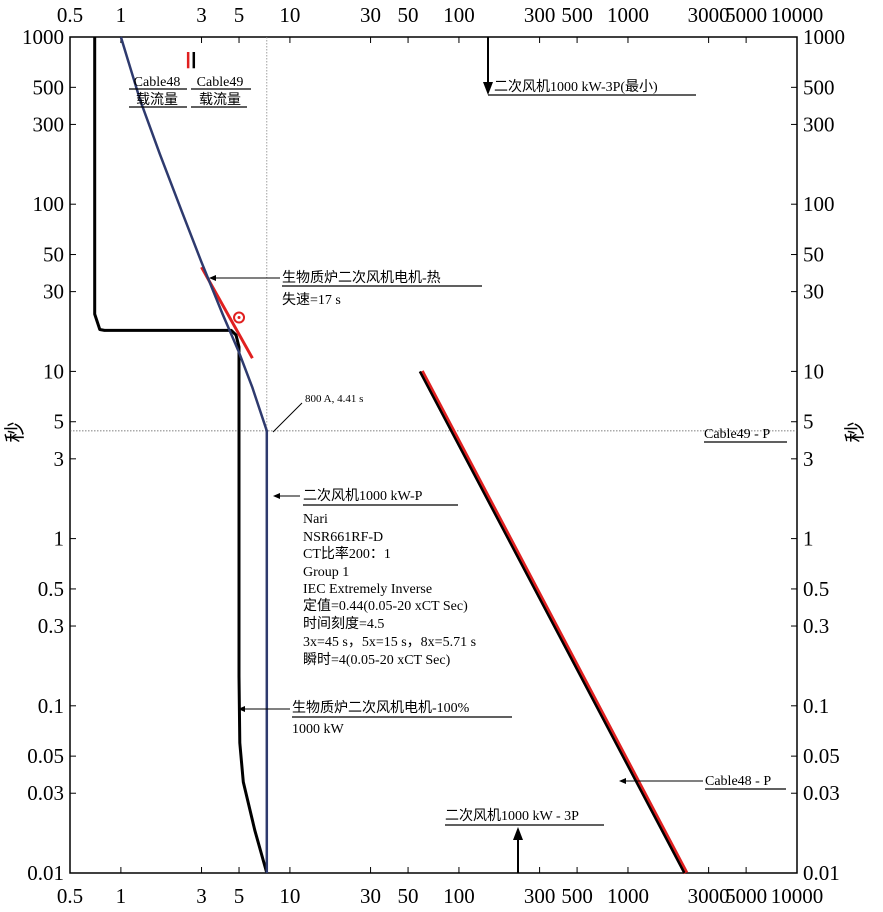  What do you see at coordinates (334, 399) in the screenshot?
I see `svg-text: 800 A, 4.41 s` at bounding box center [334, 399].